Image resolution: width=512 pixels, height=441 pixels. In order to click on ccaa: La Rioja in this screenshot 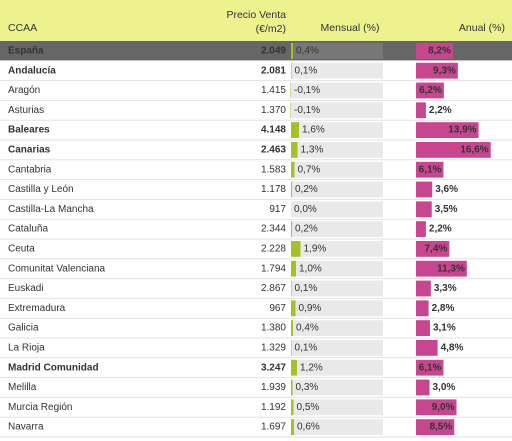, I will do `click(26, 348)`.